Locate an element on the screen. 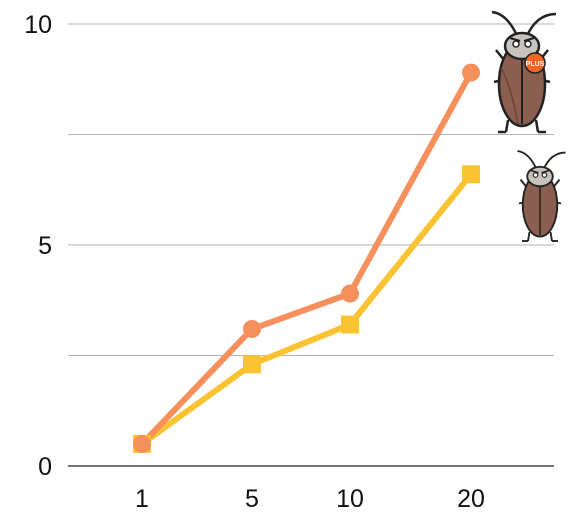 The image size is (568, 518). x-tick-label: 5 is located at coordinates (252, 499).